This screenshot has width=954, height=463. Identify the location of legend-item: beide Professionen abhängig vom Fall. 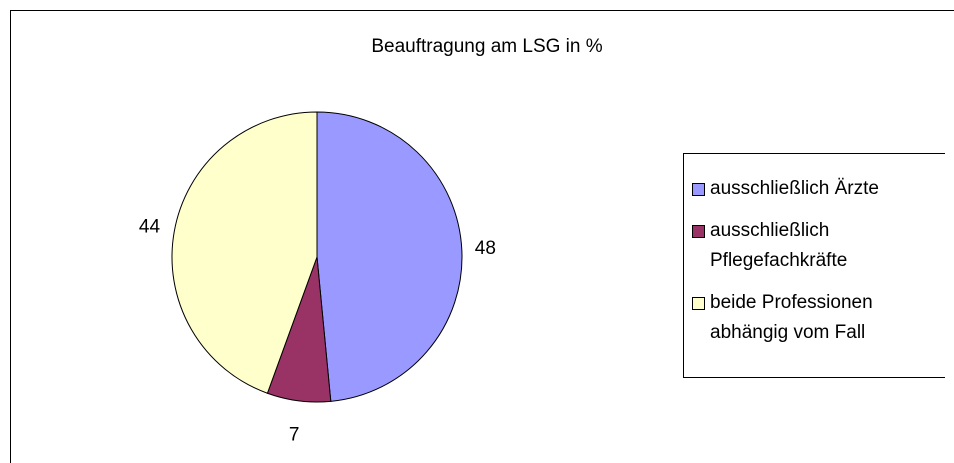
(818, 318).